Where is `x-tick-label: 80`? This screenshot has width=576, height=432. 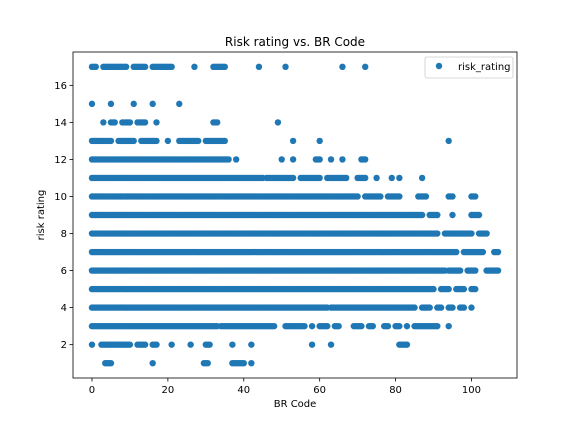
x-tick-label: 80 is located at coordinates (395, 390).